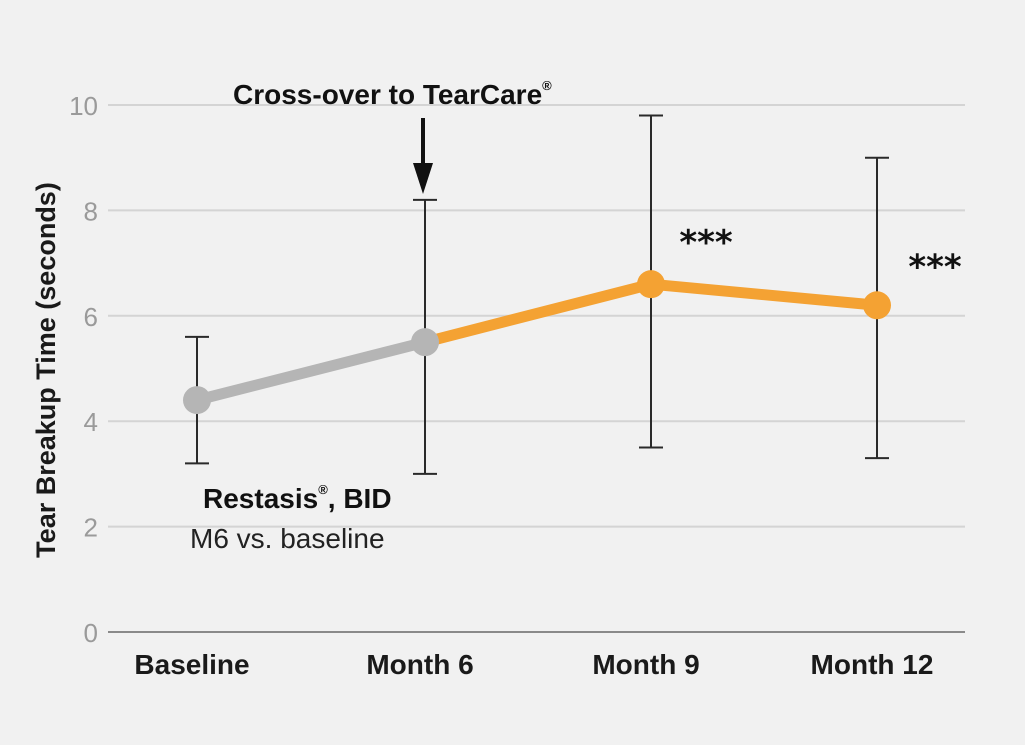 The height and width of the screenshot is (745, 1025). I want to click on y-tick-label: 2, so click(91, 528).